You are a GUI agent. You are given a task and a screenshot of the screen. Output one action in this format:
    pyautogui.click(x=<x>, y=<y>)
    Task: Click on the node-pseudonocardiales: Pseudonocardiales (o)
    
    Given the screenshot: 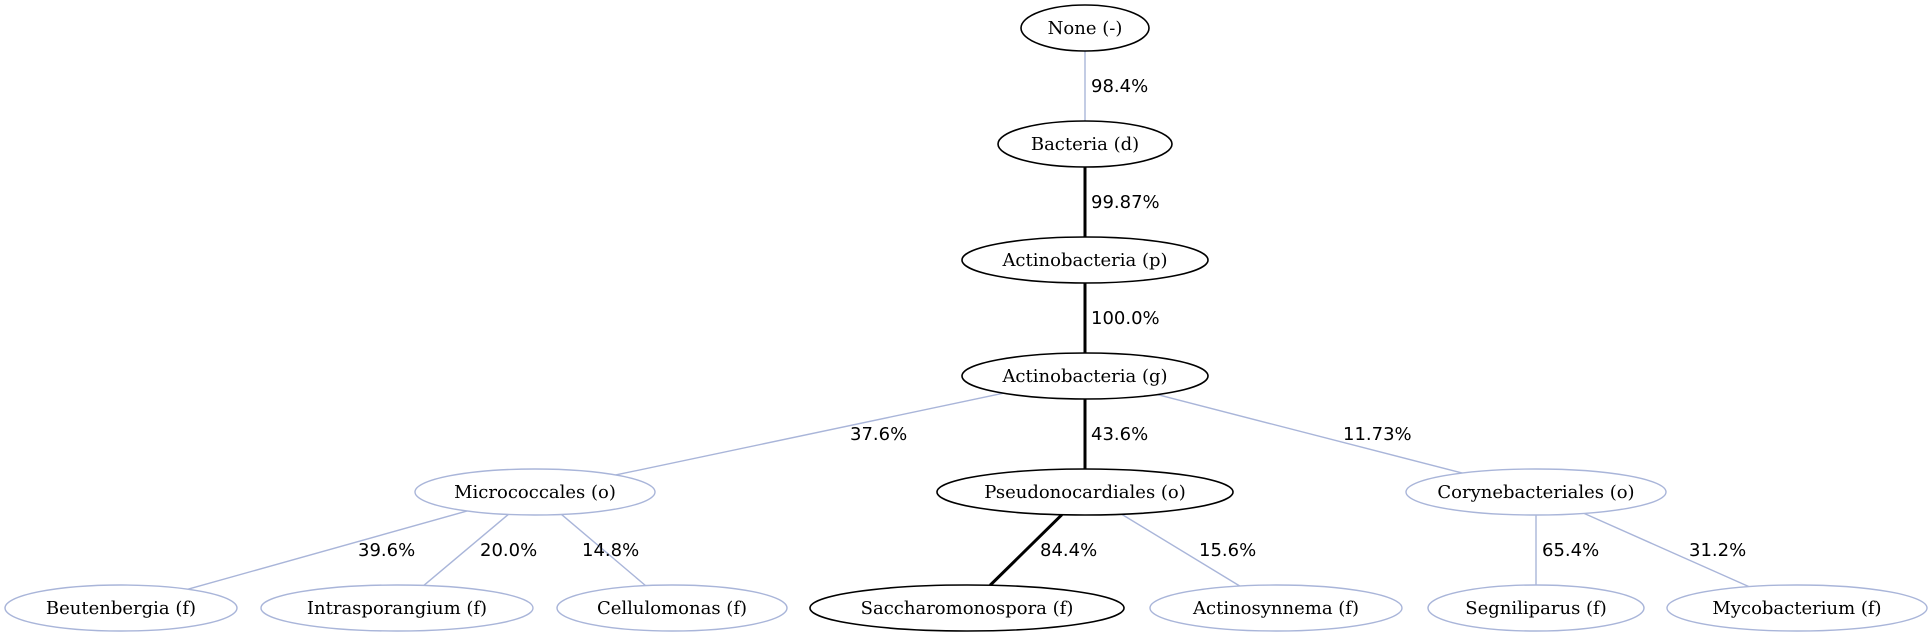 What is the action you would take?
    pyautogui.click(x=1085, y=492)
    